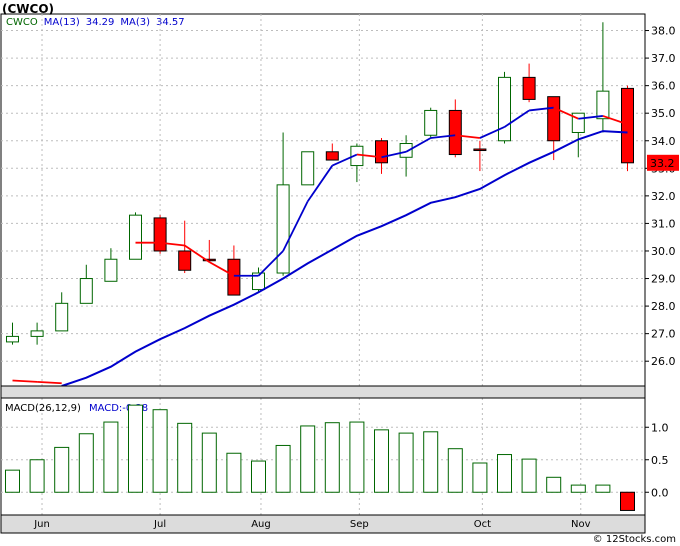 This screenshot has width=680, height=546. I want to click on x-tick-label: Aug, so click(261, 524).